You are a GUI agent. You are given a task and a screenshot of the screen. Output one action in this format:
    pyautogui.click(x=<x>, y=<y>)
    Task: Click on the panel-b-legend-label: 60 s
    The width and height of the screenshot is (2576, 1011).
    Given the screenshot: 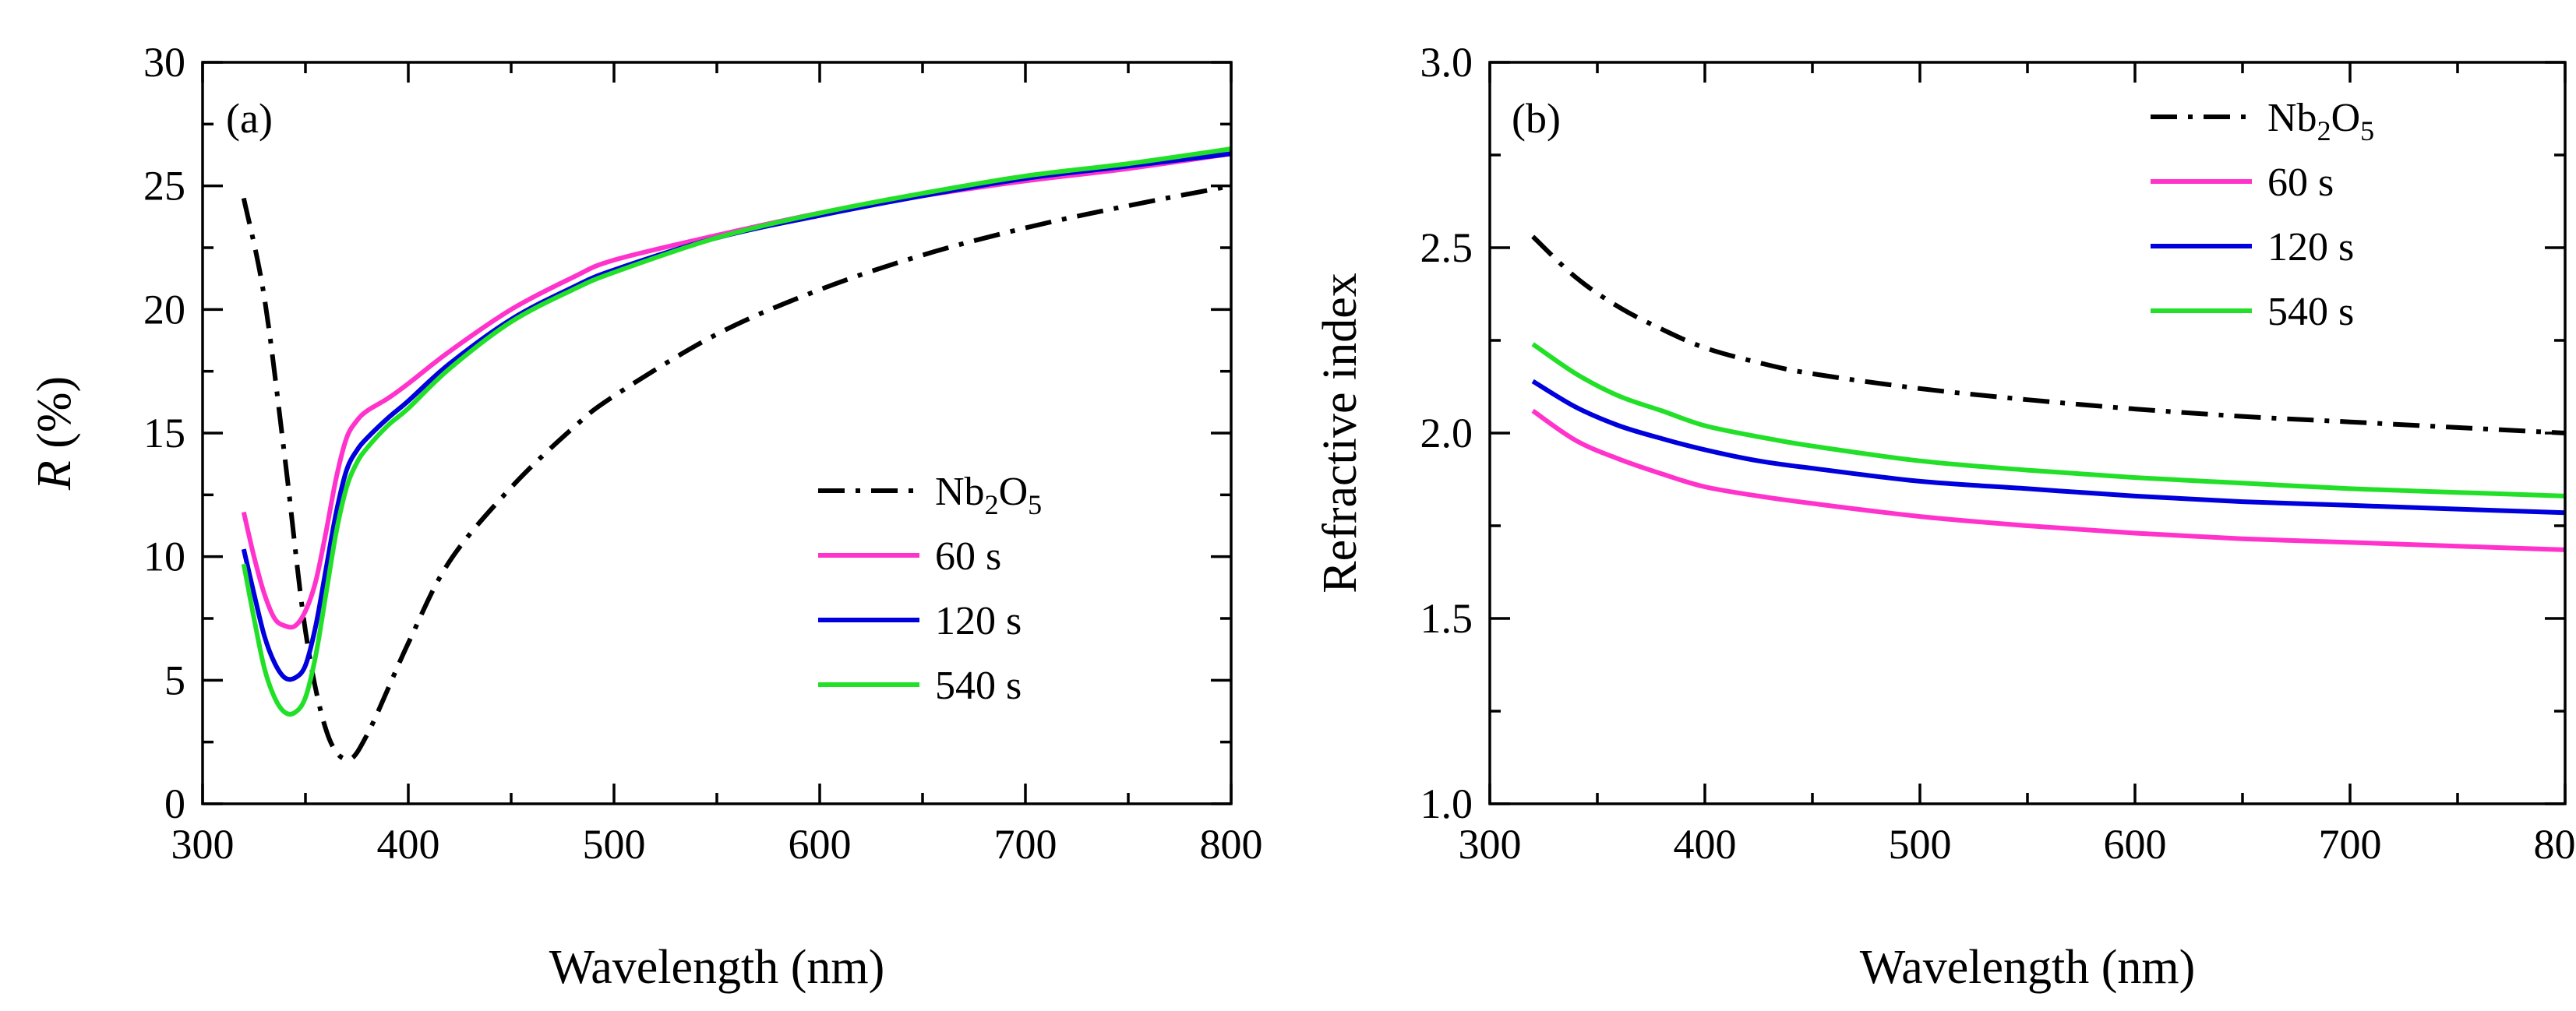 What is the action you would take?
    pyautogui.click(x=2300, y=183)
    